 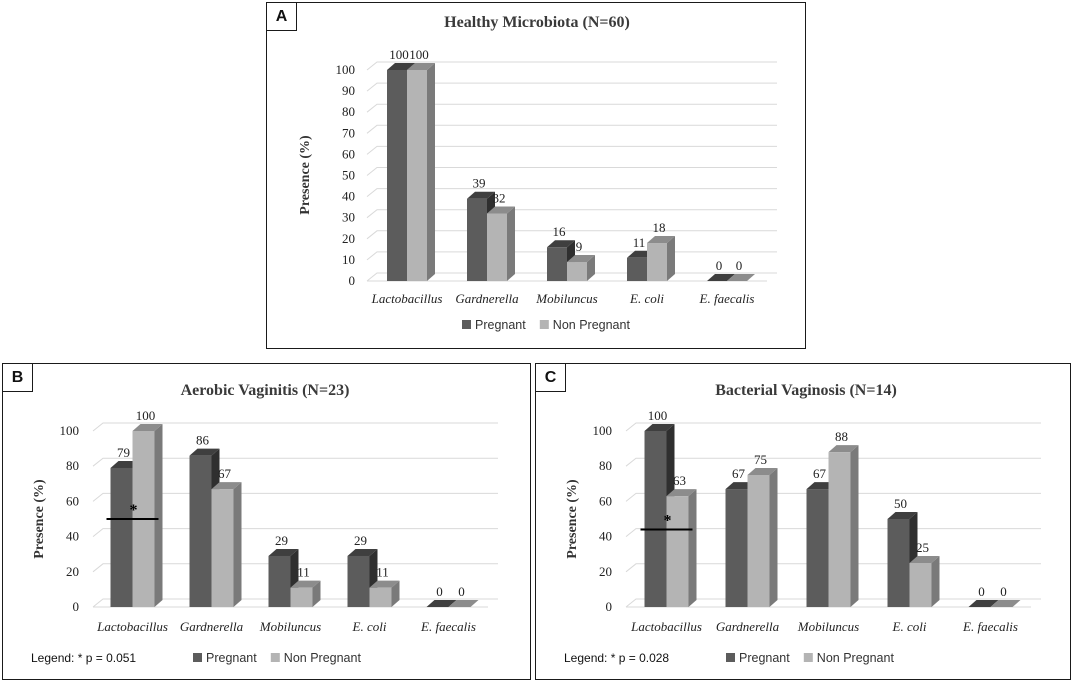 What do you see at coordinates (348, 217) in the screenshot?
I see `y-tick-label: 30` at bounding box center [348, 217].